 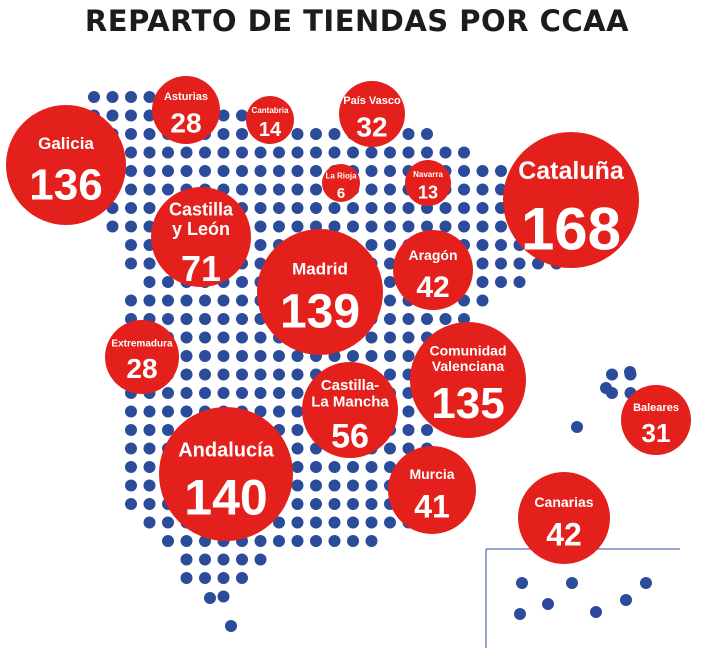 I want to click on bubble-label-asturias: Asturias, so click(x=186, y=97).